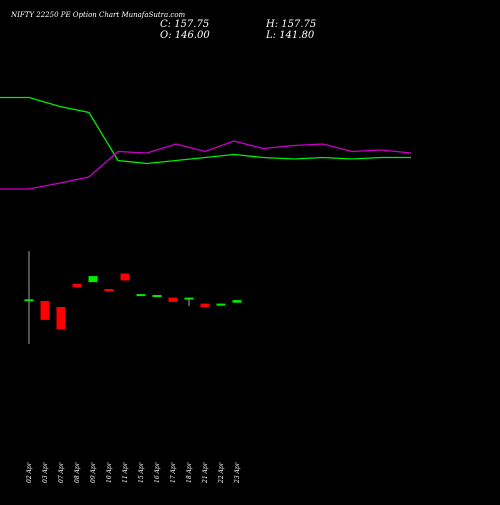  Describe the element at coordinates (133, 297) in the screenshot. I see `candles-group` at that location.